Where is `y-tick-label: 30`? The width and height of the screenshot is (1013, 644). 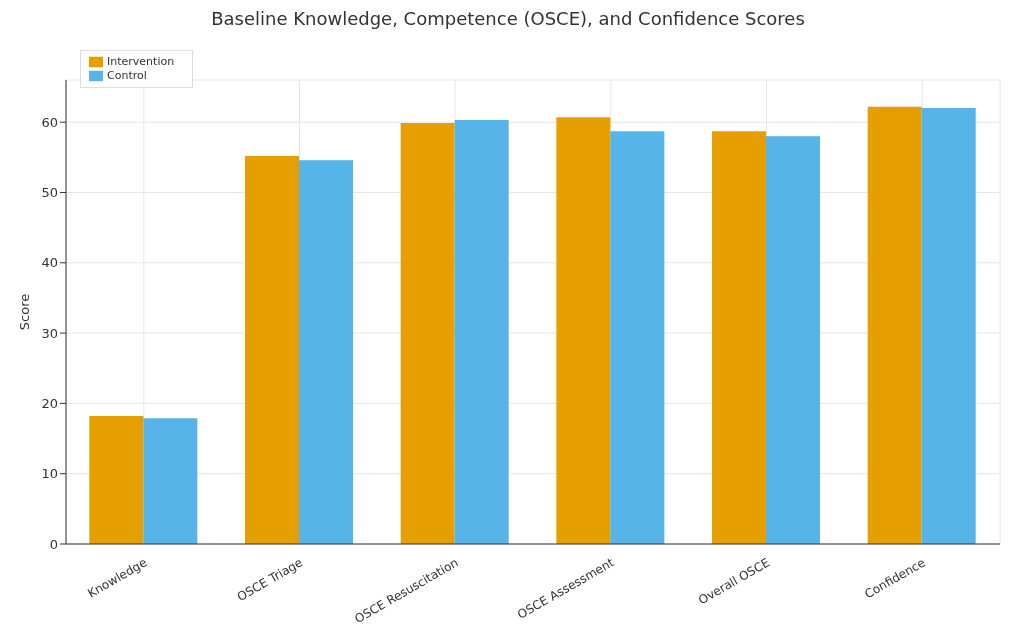
y-tick-label: 30 is located at coordinates (49, 333).